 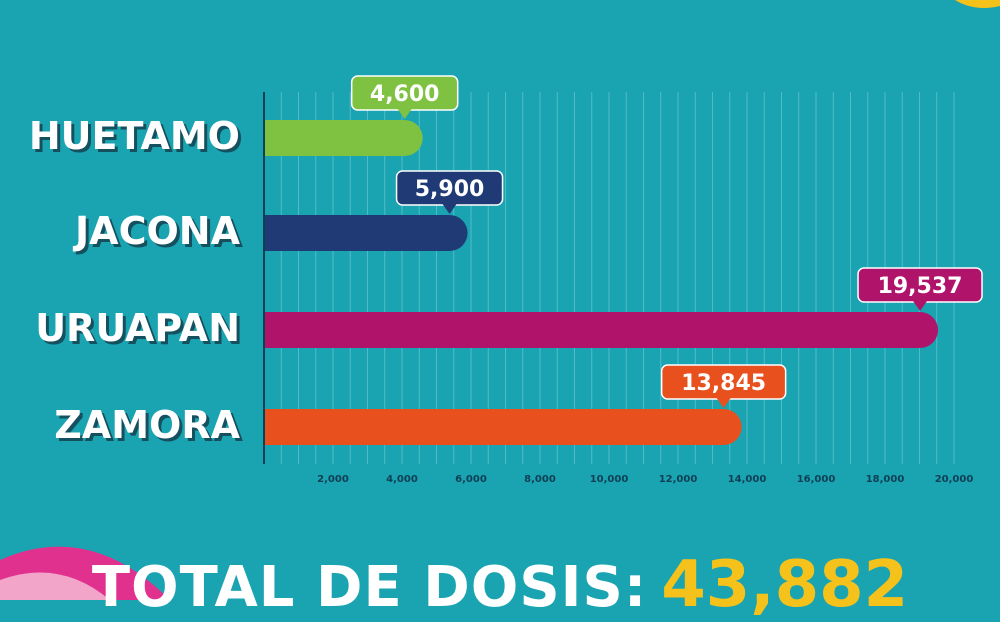 What do you see at coordinates (885, 479) in the screenshot?
I see `x-tick-label: 18,000` at bounding box center [885, 479].